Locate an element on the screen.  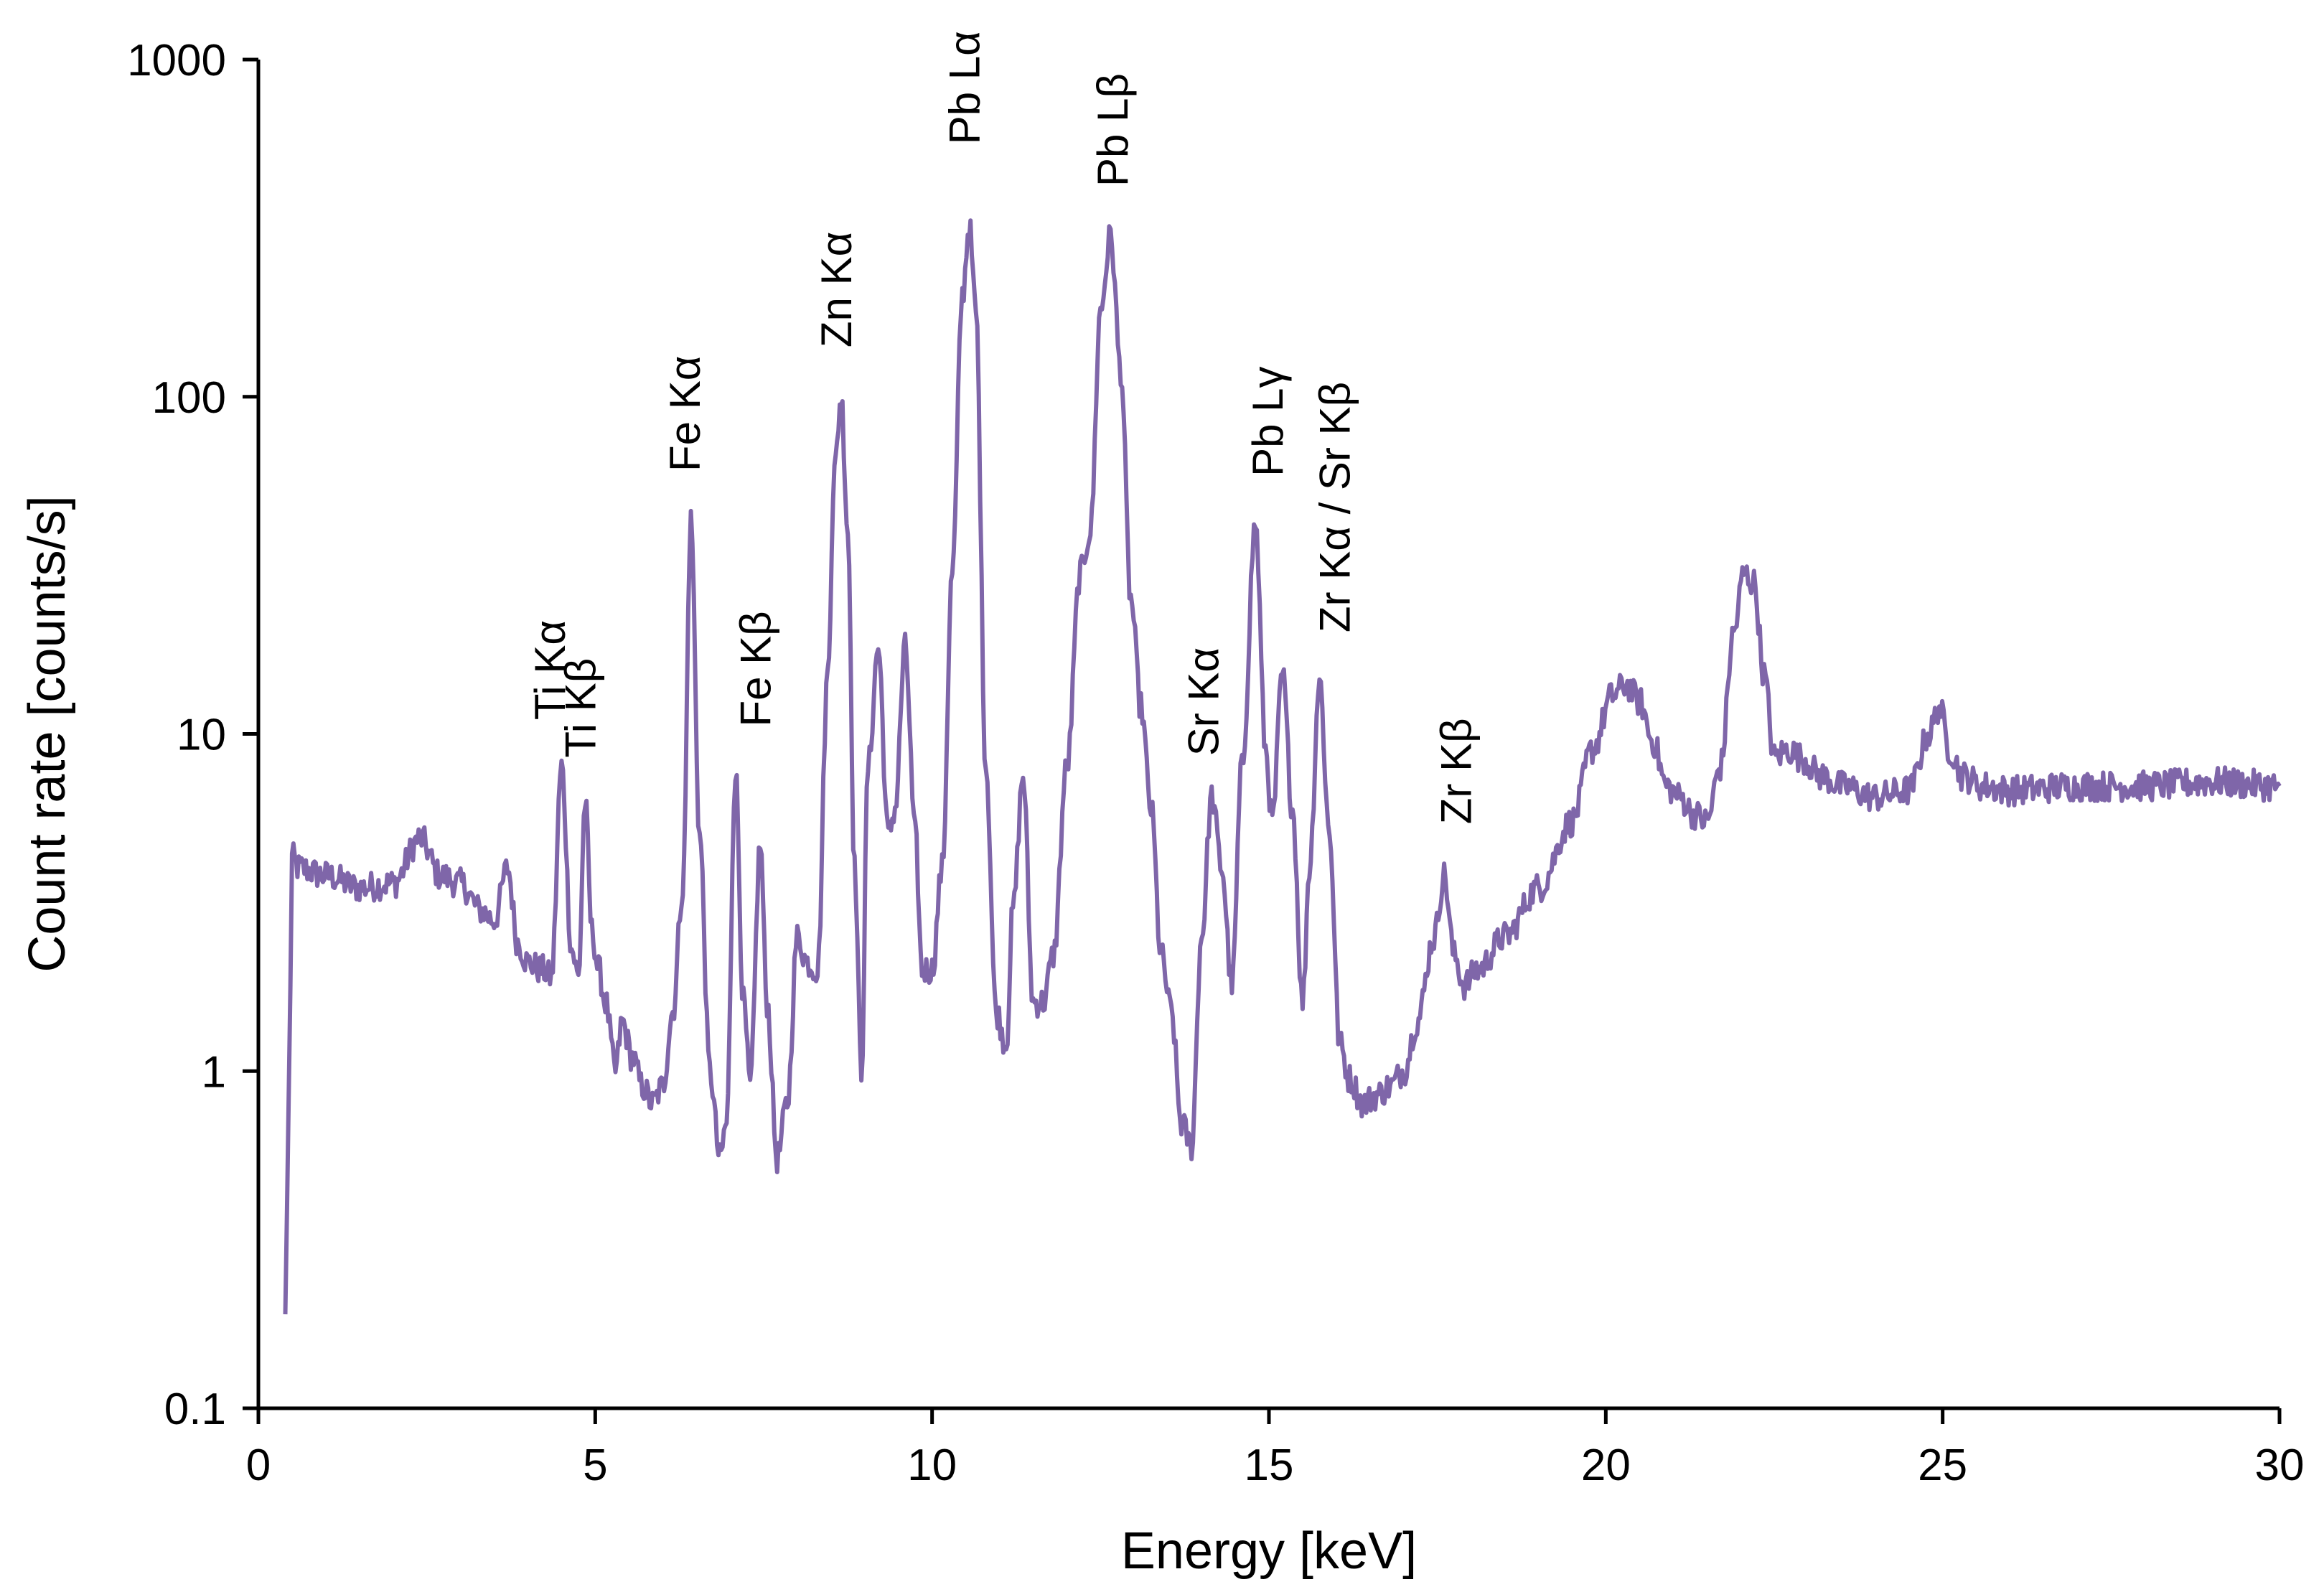
peak-label: Pb Lα is located at coordinates (964, 87).